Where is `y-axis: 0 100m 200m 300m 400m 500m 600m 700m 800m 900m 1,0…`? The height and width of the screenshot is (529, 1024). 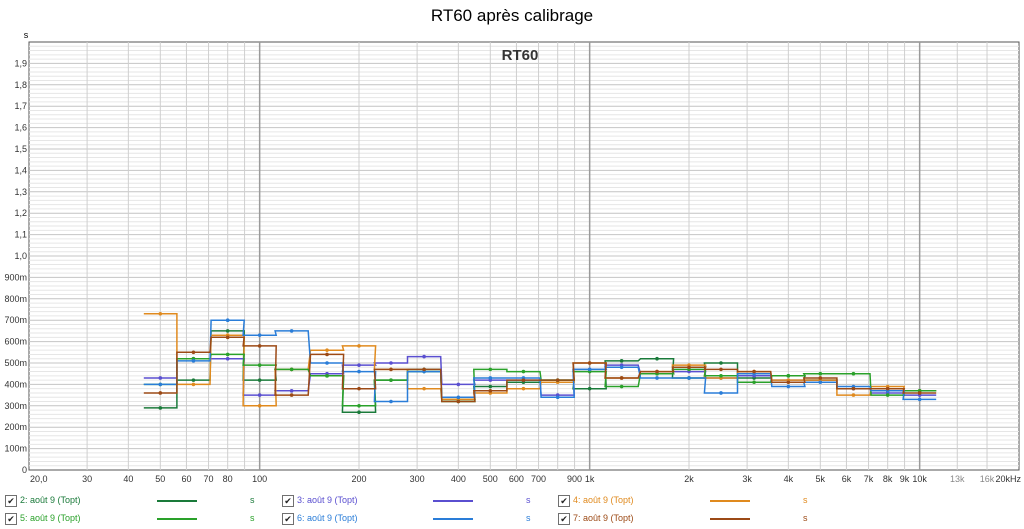 y-axis: 0 100m 200m 300m 400m 500m 600m 700m 800m 900m 1,0… is located at coordinates (15, 266).